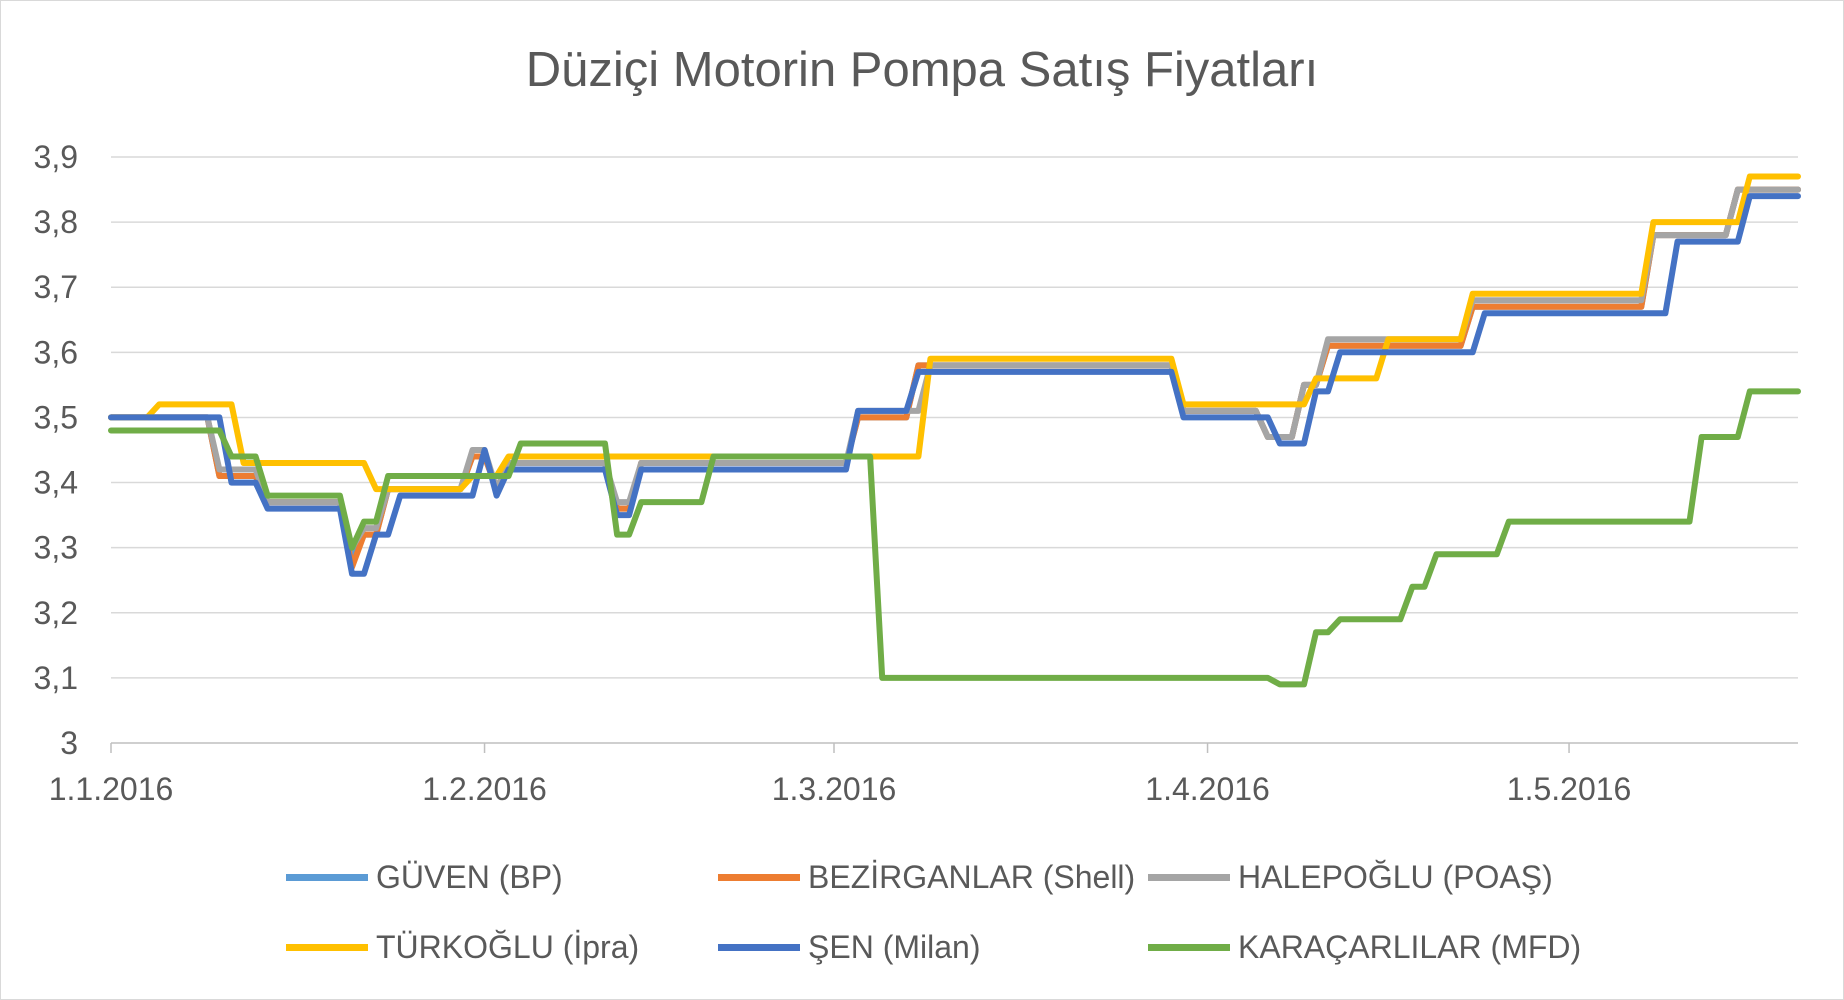  I want to click on x-tick-label: 1.2.2016, so click(484, 789).